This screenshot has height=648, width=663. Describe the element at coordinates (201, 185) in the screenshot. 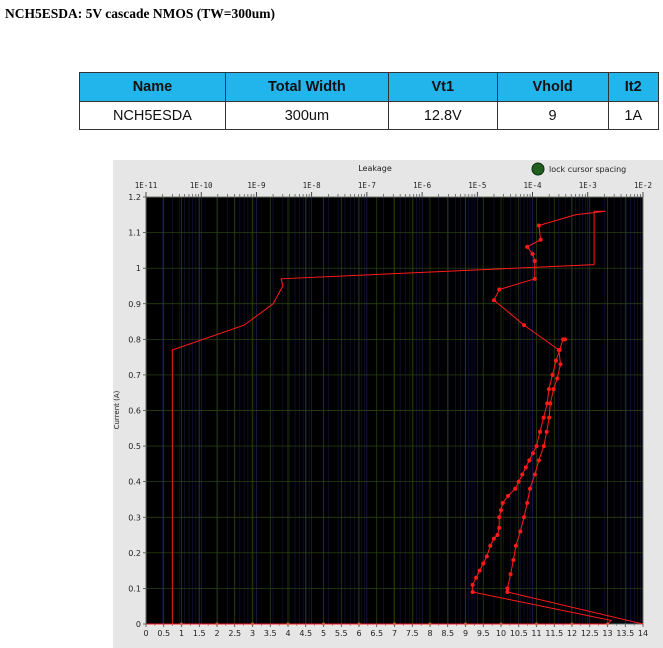

I see `top-tick-label: 1E-10` at that location.